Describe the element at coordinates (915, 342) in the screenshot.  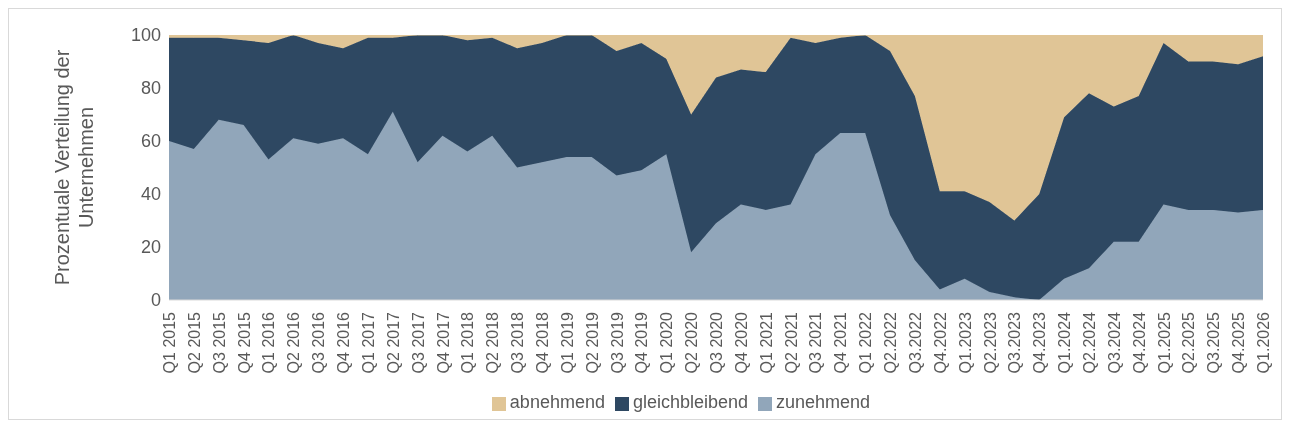
I see `x-tick-label: Q3.2022` at that location.